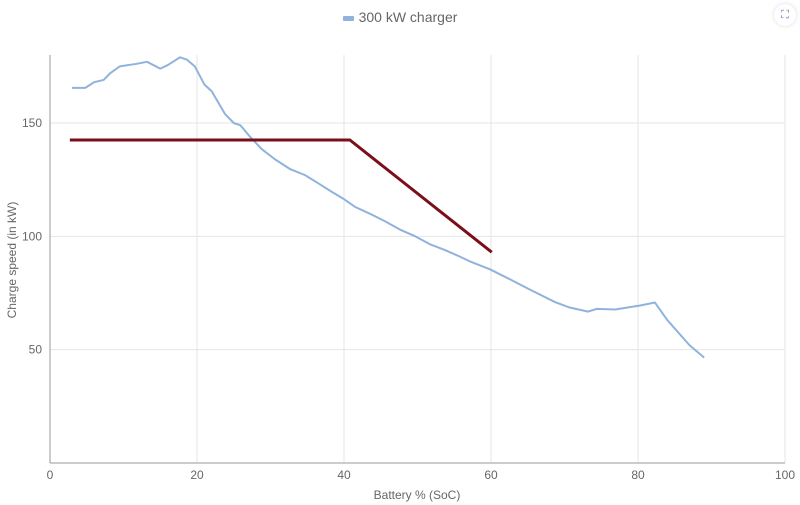 This screenshot has height=505, width=800. I want to click on target-line-series, so click(281, 196).